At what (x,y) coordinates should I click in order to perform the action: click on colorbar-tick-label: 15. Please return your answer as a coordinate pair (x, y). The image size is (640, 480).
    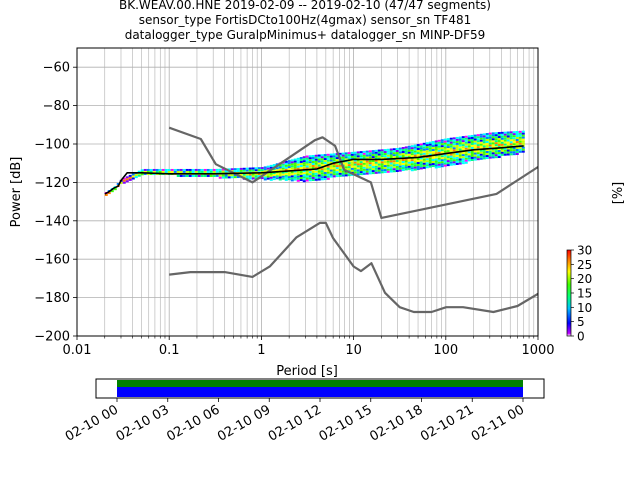
    Looking at the image, I should click on (584, 294).